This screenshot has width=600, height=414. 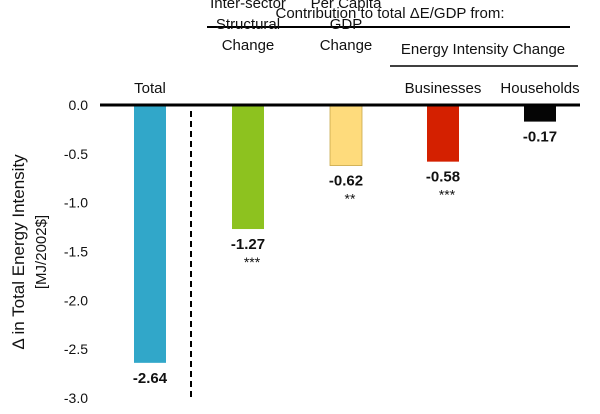 What do you see at coordinates (76, 203) in the screenshot?
I see `y-tick-label: -1.0` at bounding box center [76, 203].